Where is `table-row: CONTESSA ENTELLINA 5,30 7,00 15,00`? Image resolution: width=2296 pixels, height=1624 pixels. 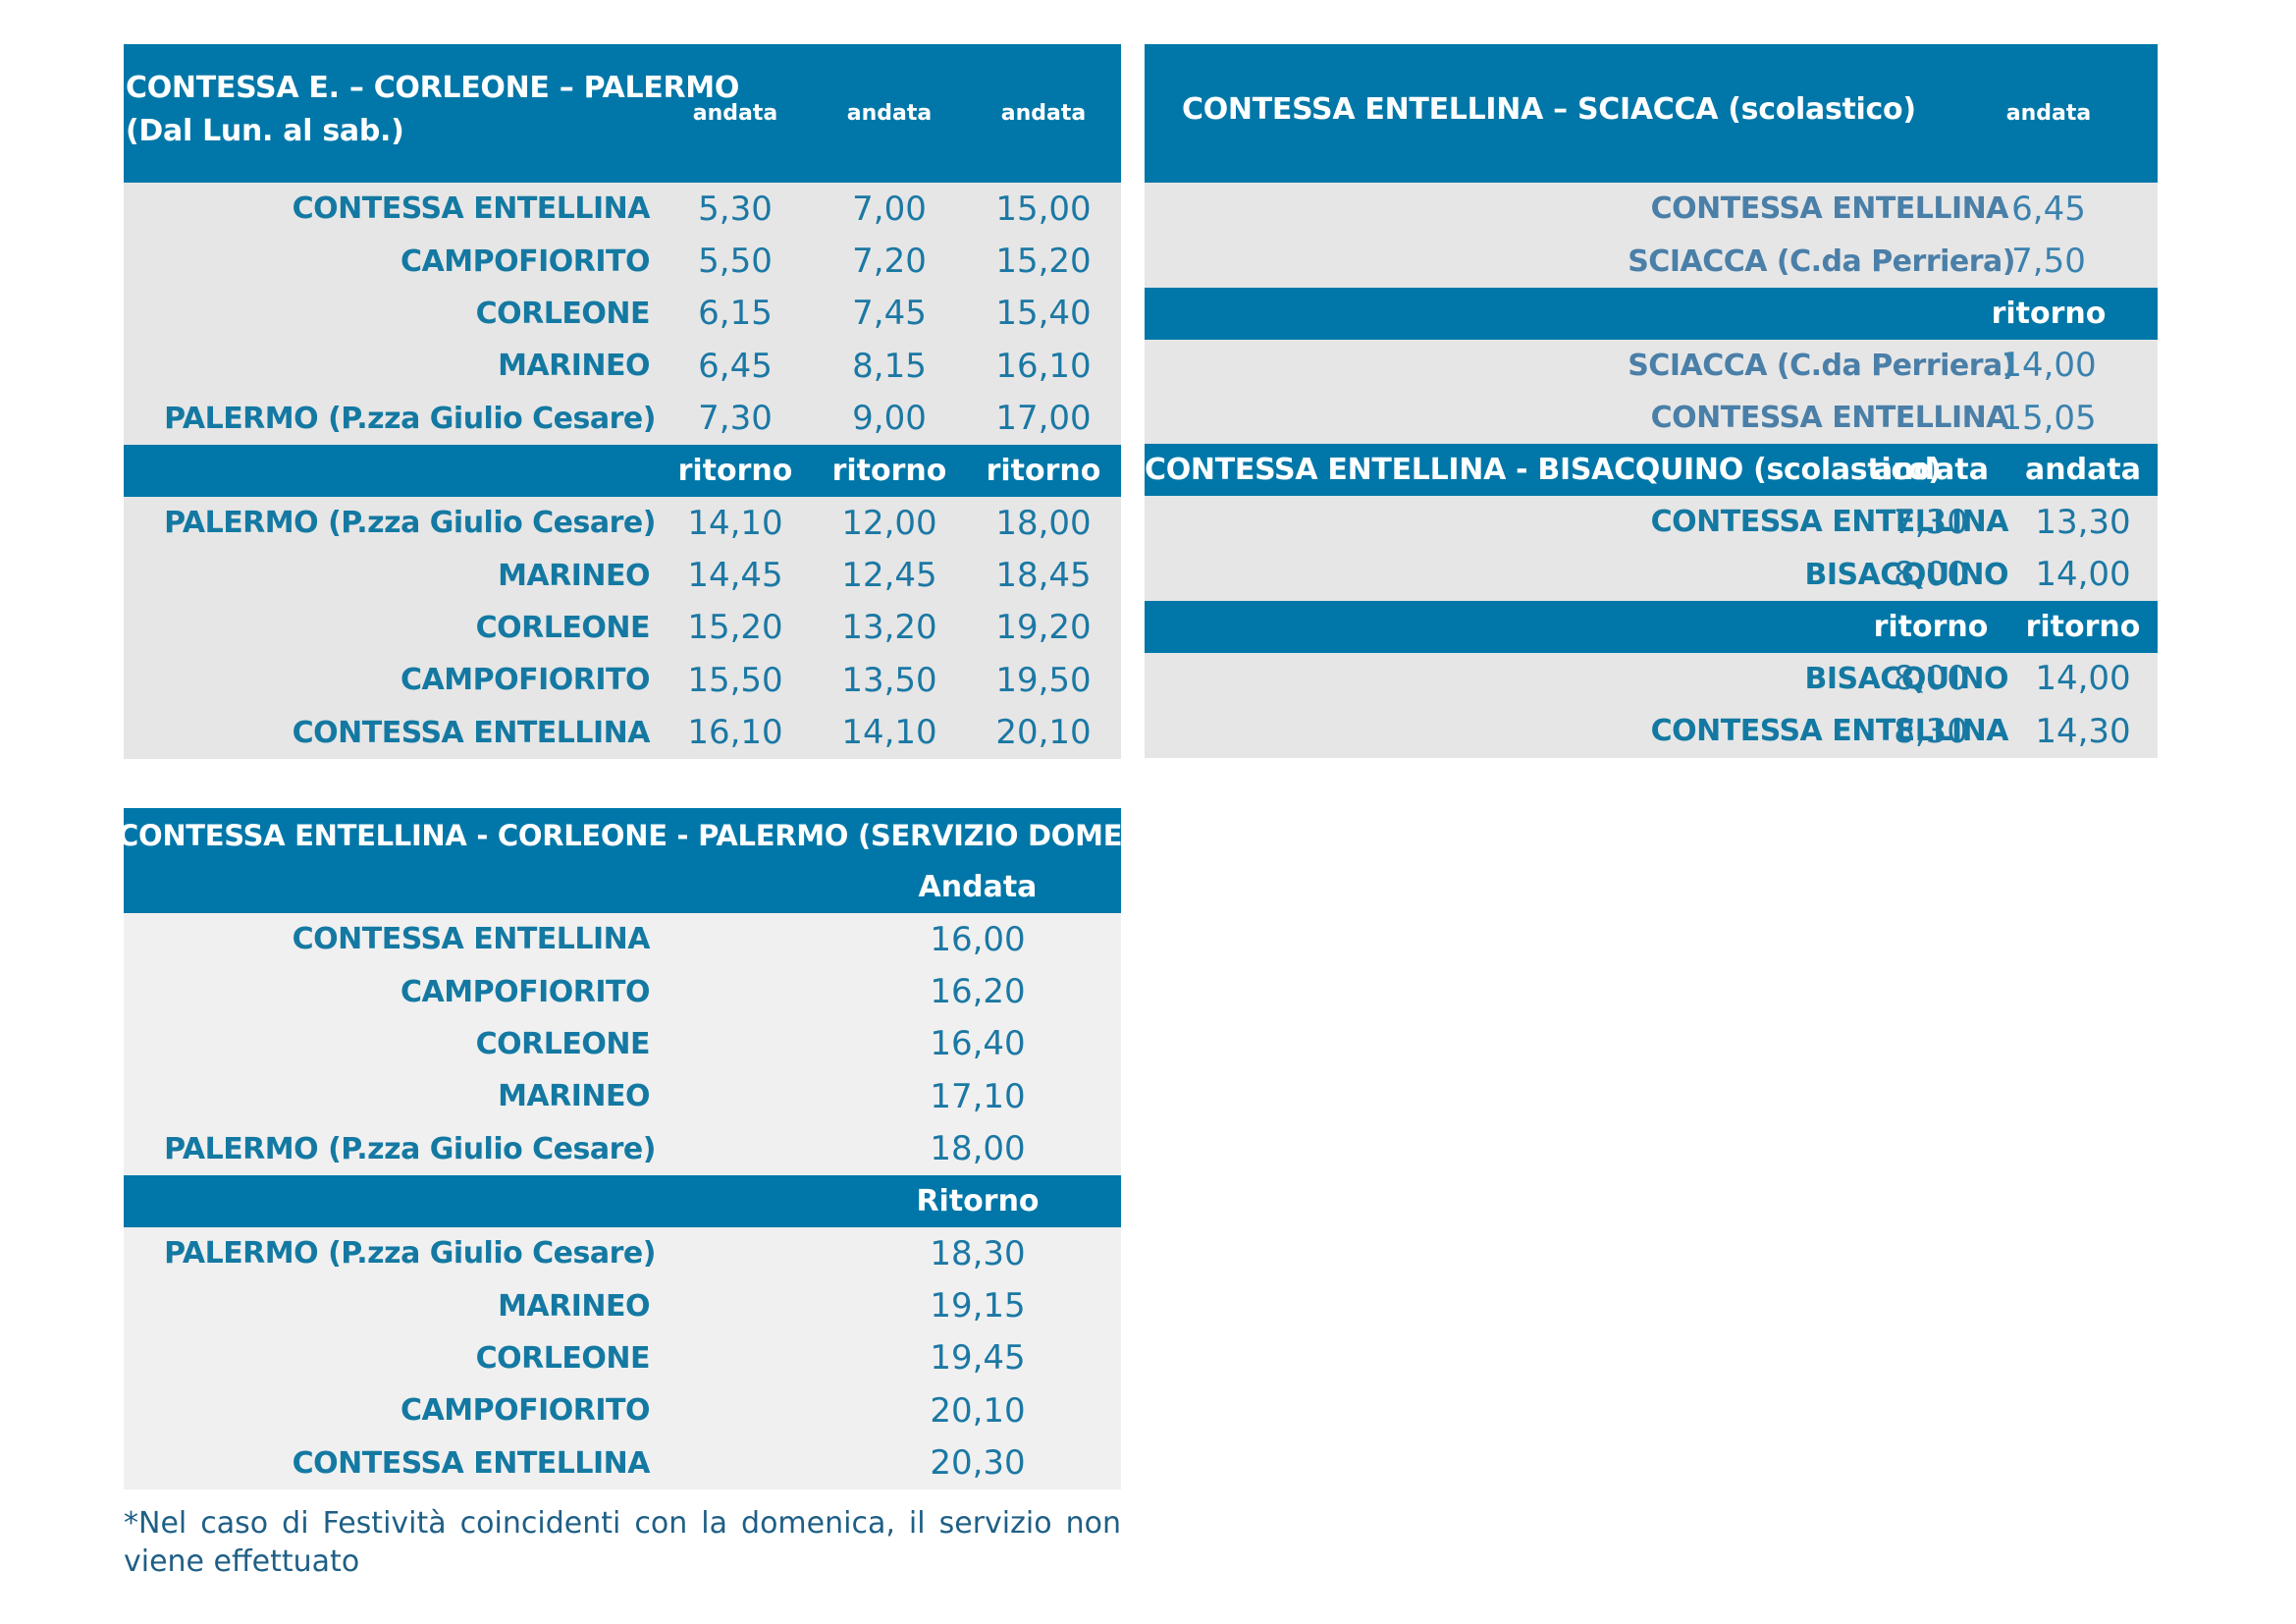 table-row: CONTESSA ENTELLINA 5,30 7,00 15,00 is located at coordinates (622, 209).